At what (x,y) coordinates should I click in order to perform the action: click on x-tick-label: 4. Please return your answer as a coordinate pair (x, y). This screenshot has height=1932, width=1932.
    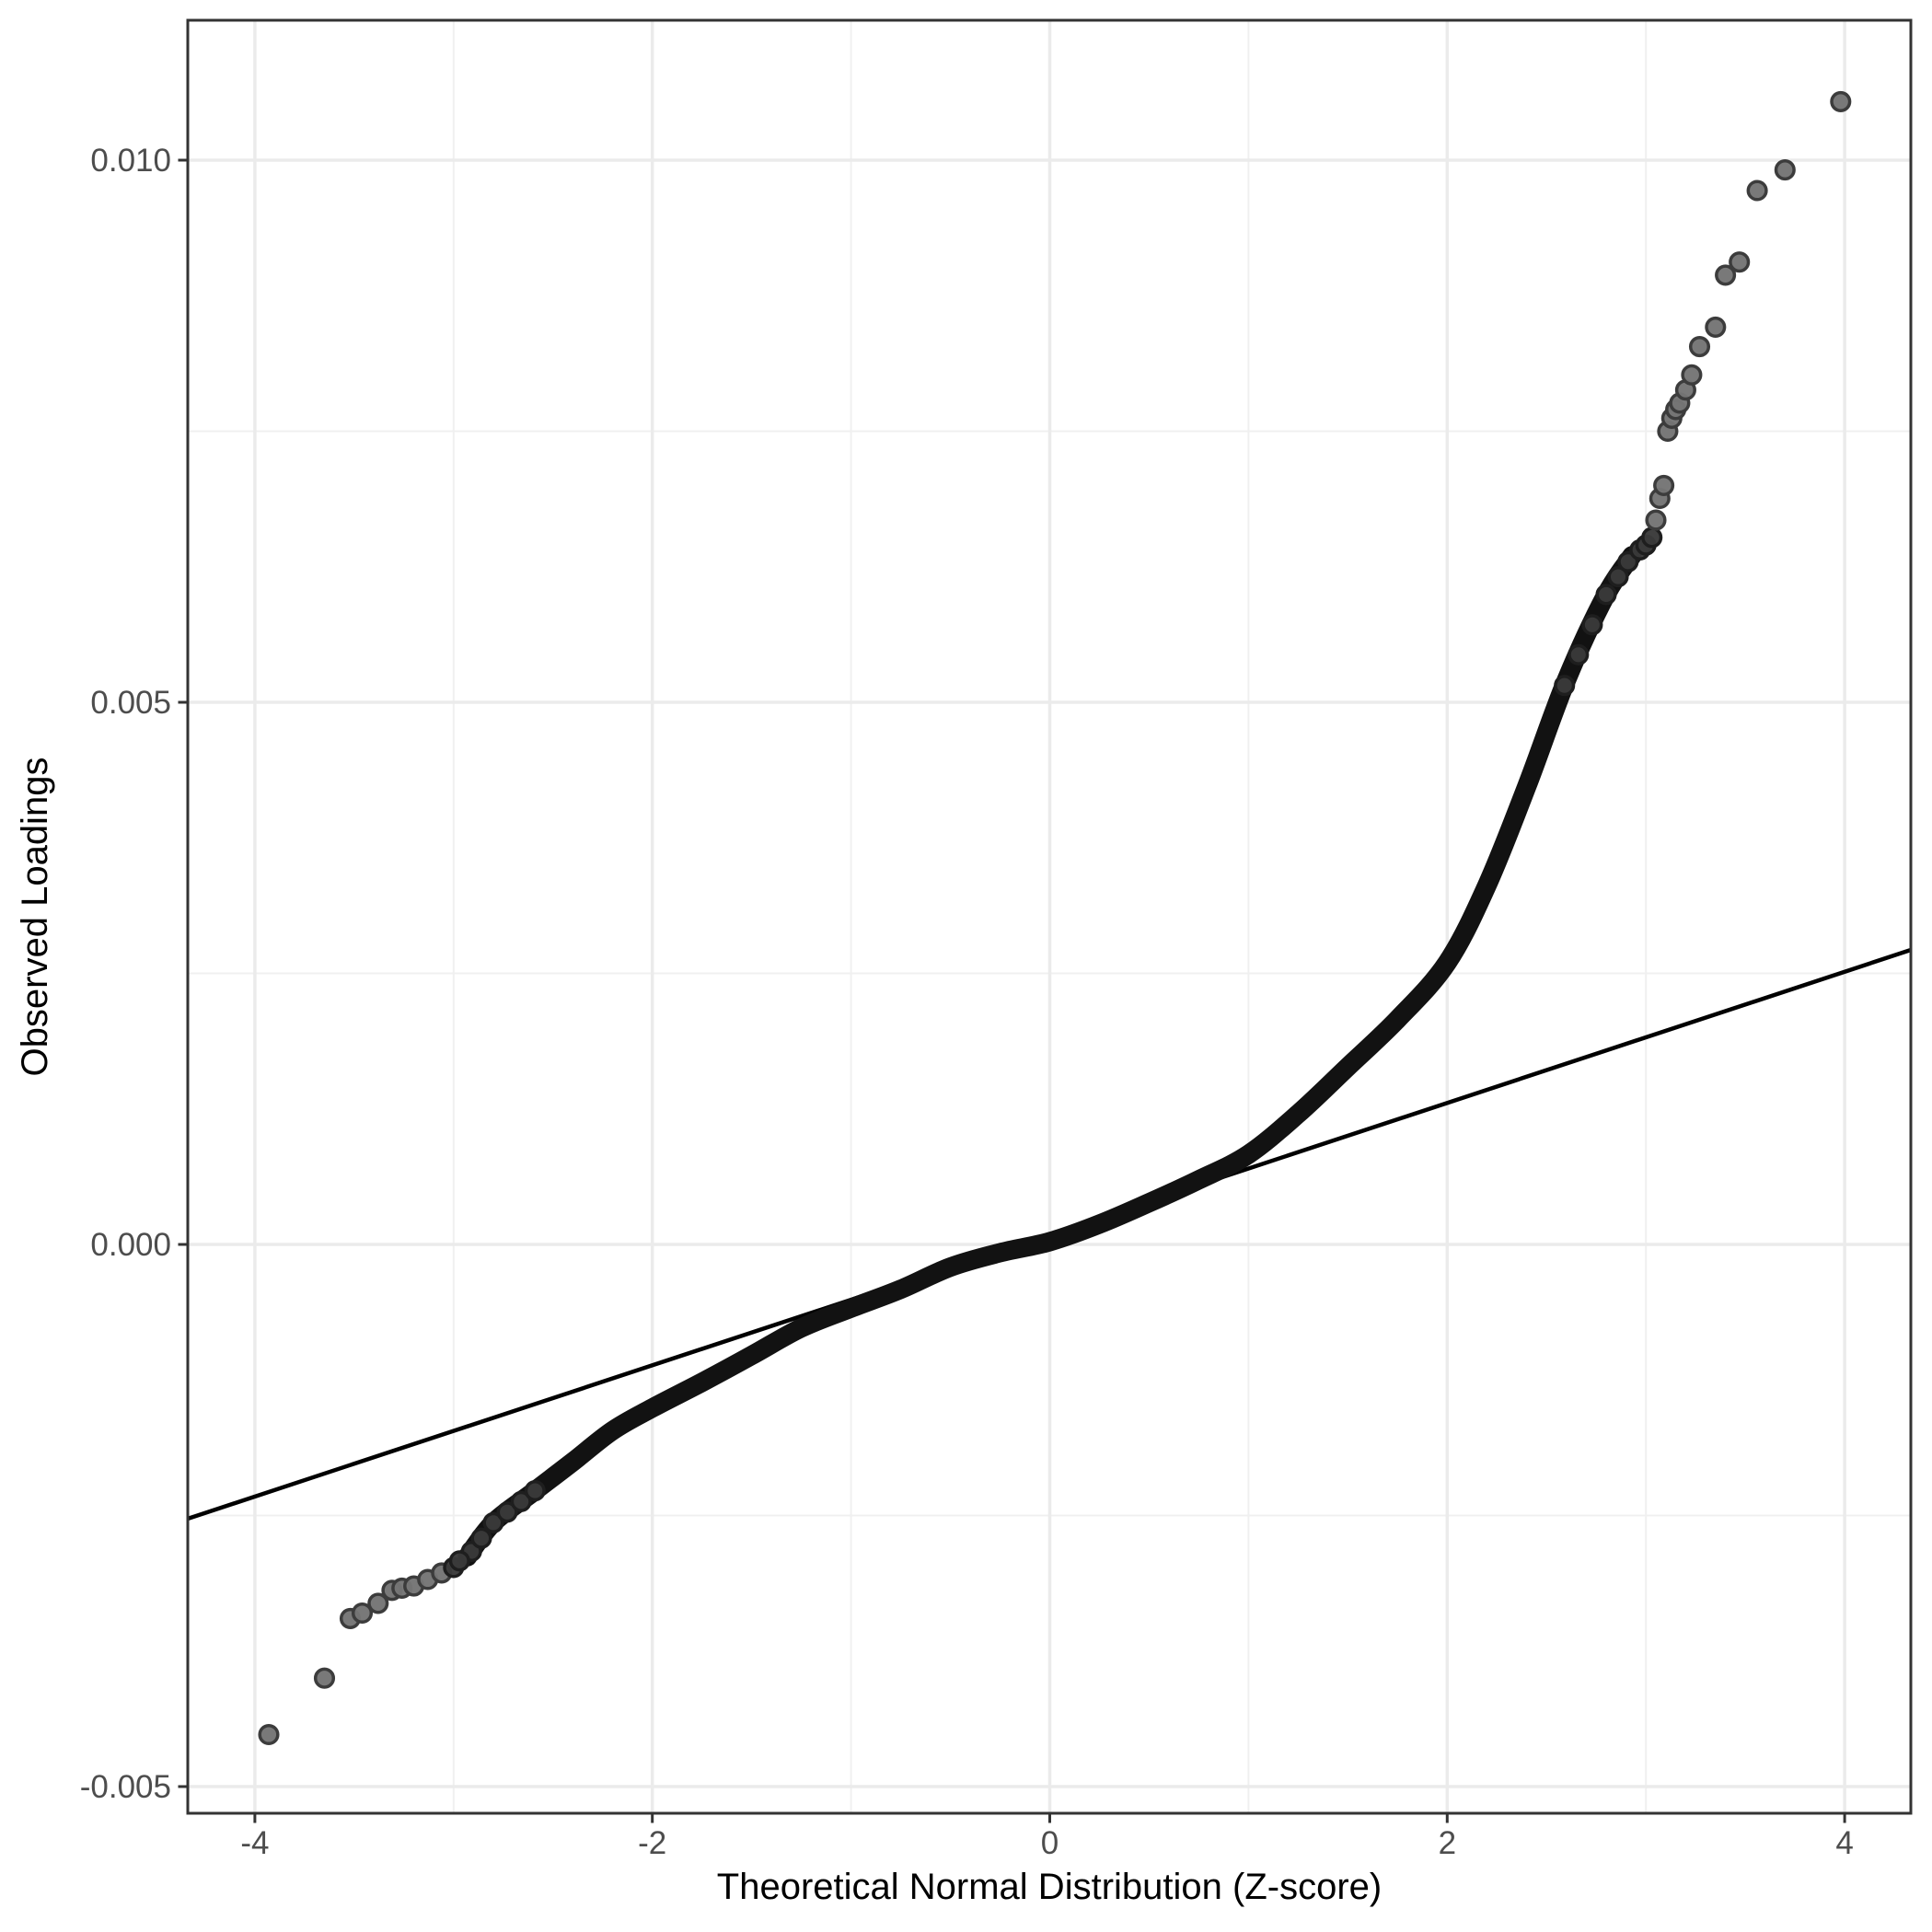
    Looking at the image, I should click on (1844, 1843).